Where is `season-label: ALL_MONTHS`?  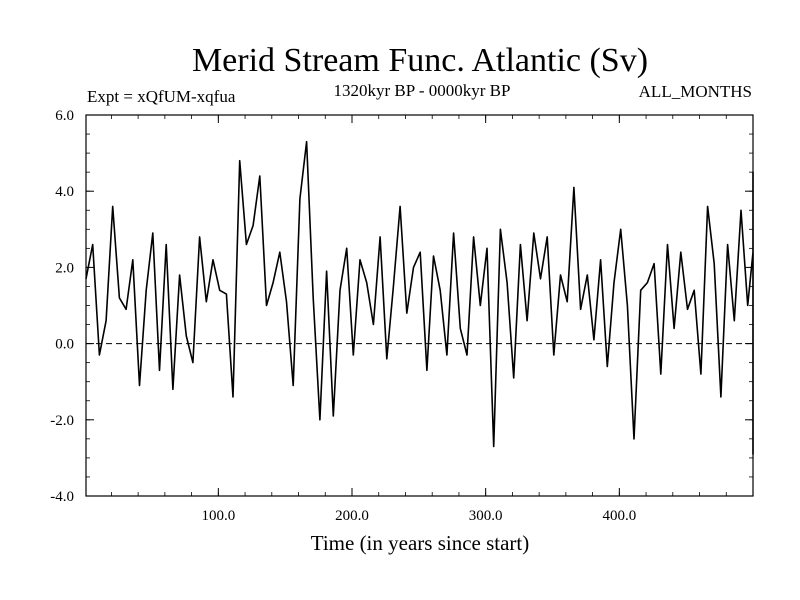
season-label: ALL_MONTHS is located at coordinates (695, 91).